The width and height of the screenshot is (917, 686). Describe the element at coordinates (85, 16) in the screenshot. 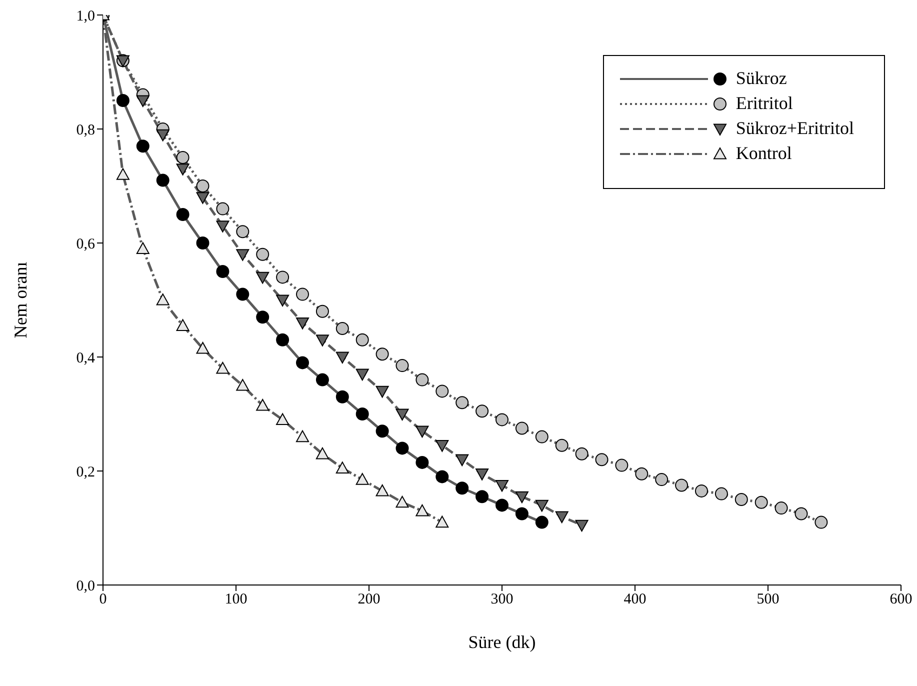

I see `y-tick-label: 1,0` at that location.